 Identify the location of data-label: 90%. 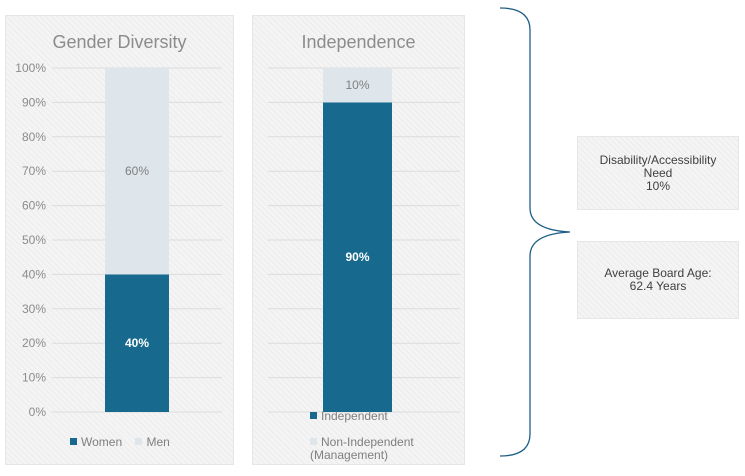
(357, 257).